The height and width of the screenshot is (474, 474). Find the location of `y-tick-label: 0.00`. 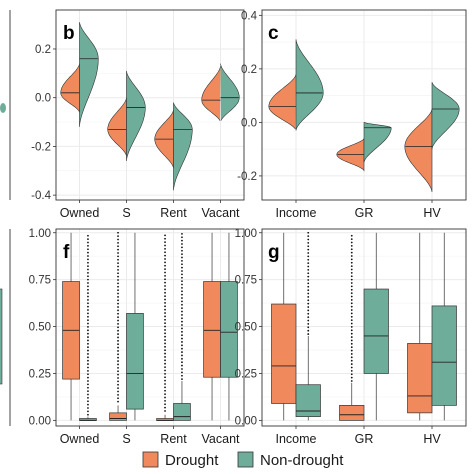

y-tick-label: 0.00 is located at coordinates (40, 421).